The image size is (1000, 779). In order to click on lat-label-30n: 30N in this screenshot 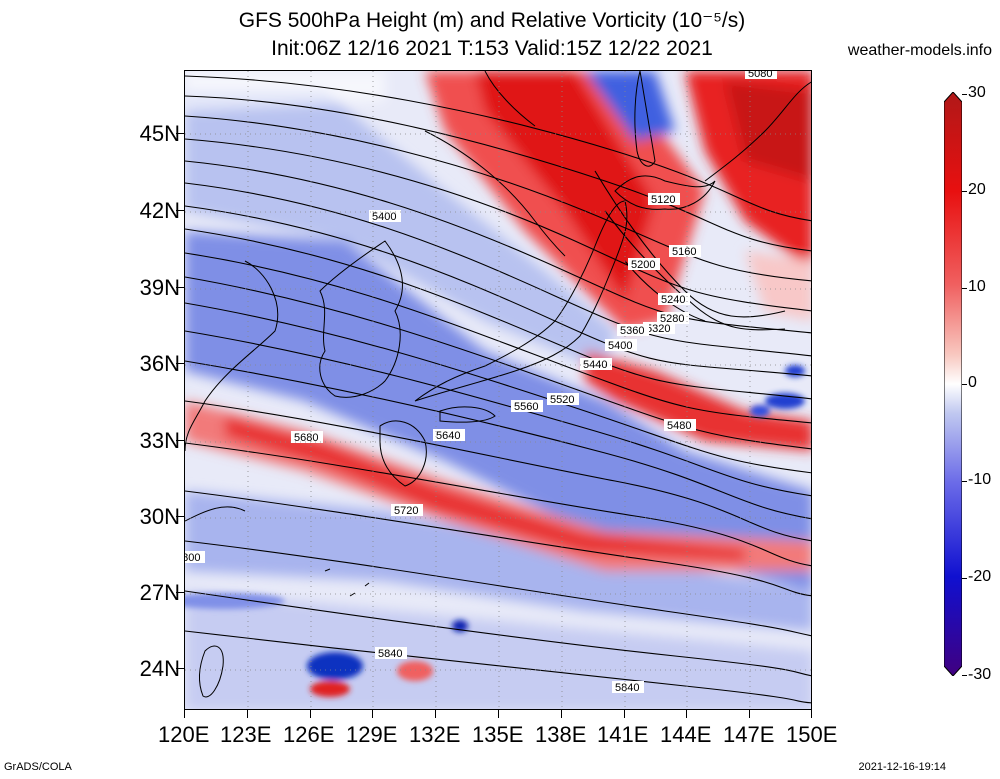, I will do `click(159, 516)`.